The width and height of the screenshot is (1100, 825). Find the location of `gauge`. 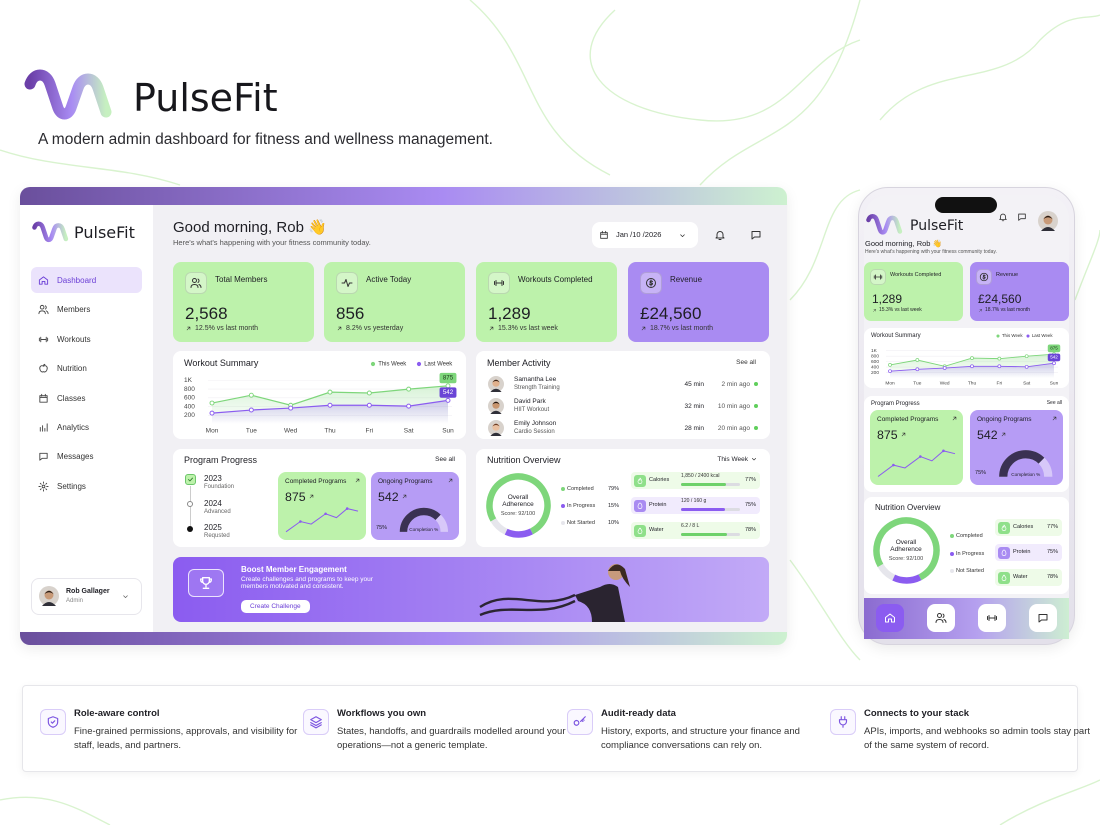

gauge is located at coordinates (1026, 464).